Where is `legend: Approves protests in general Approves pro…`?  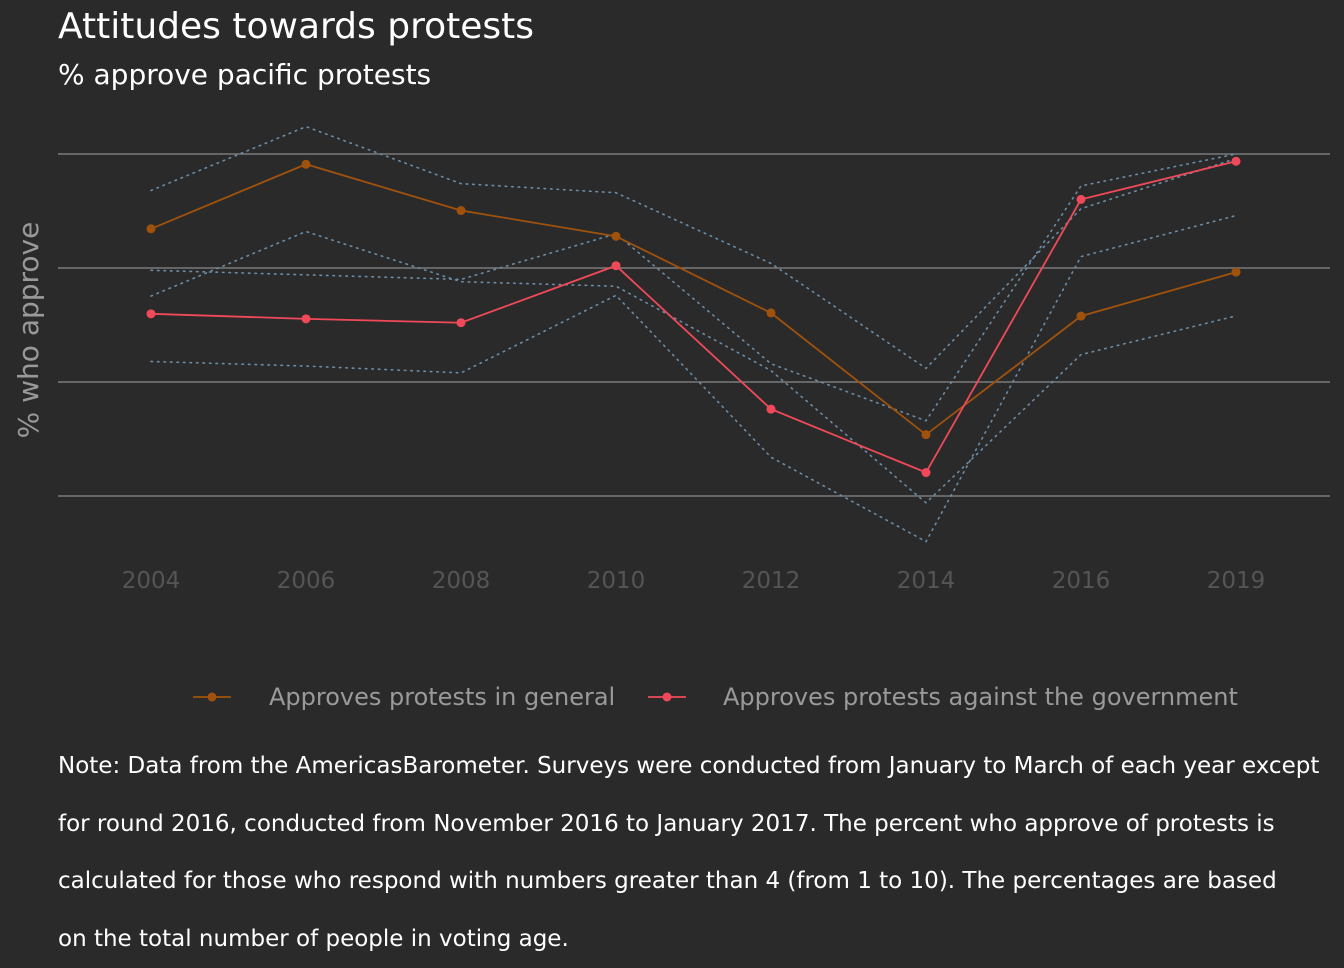 legend: Approves protests in general Approves pro… is located at coordinates (715, 697).